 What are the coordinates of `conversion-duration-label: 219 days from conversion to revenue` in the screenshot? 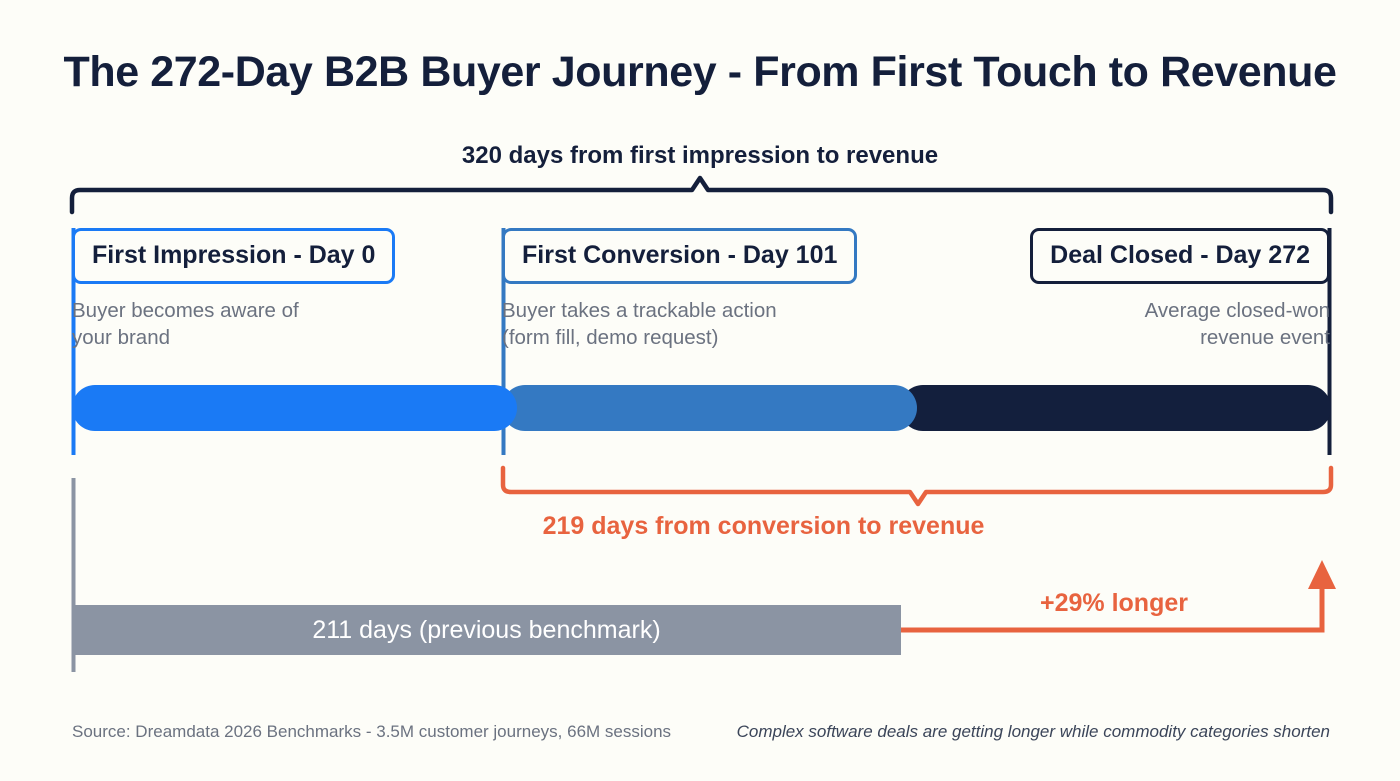 It's located at (700, 526).